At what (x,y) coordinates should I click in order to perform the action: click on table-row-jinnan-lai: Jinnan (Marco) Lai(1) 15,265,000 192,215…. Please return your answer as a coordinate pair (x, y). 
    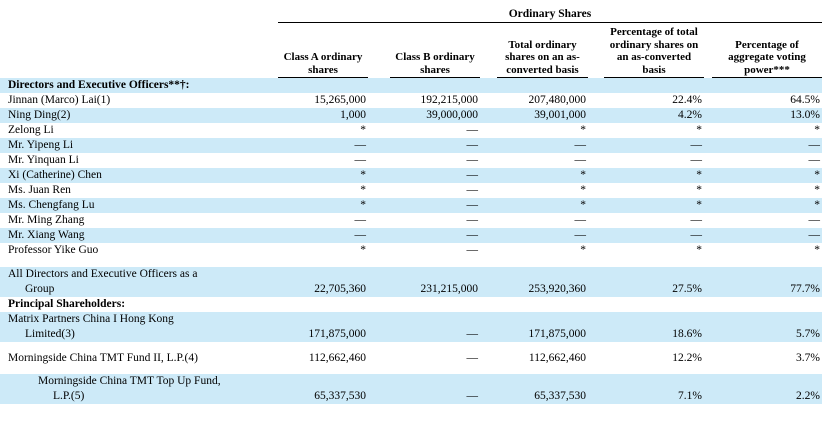
    Looking at the image, I should click on (411, 100).